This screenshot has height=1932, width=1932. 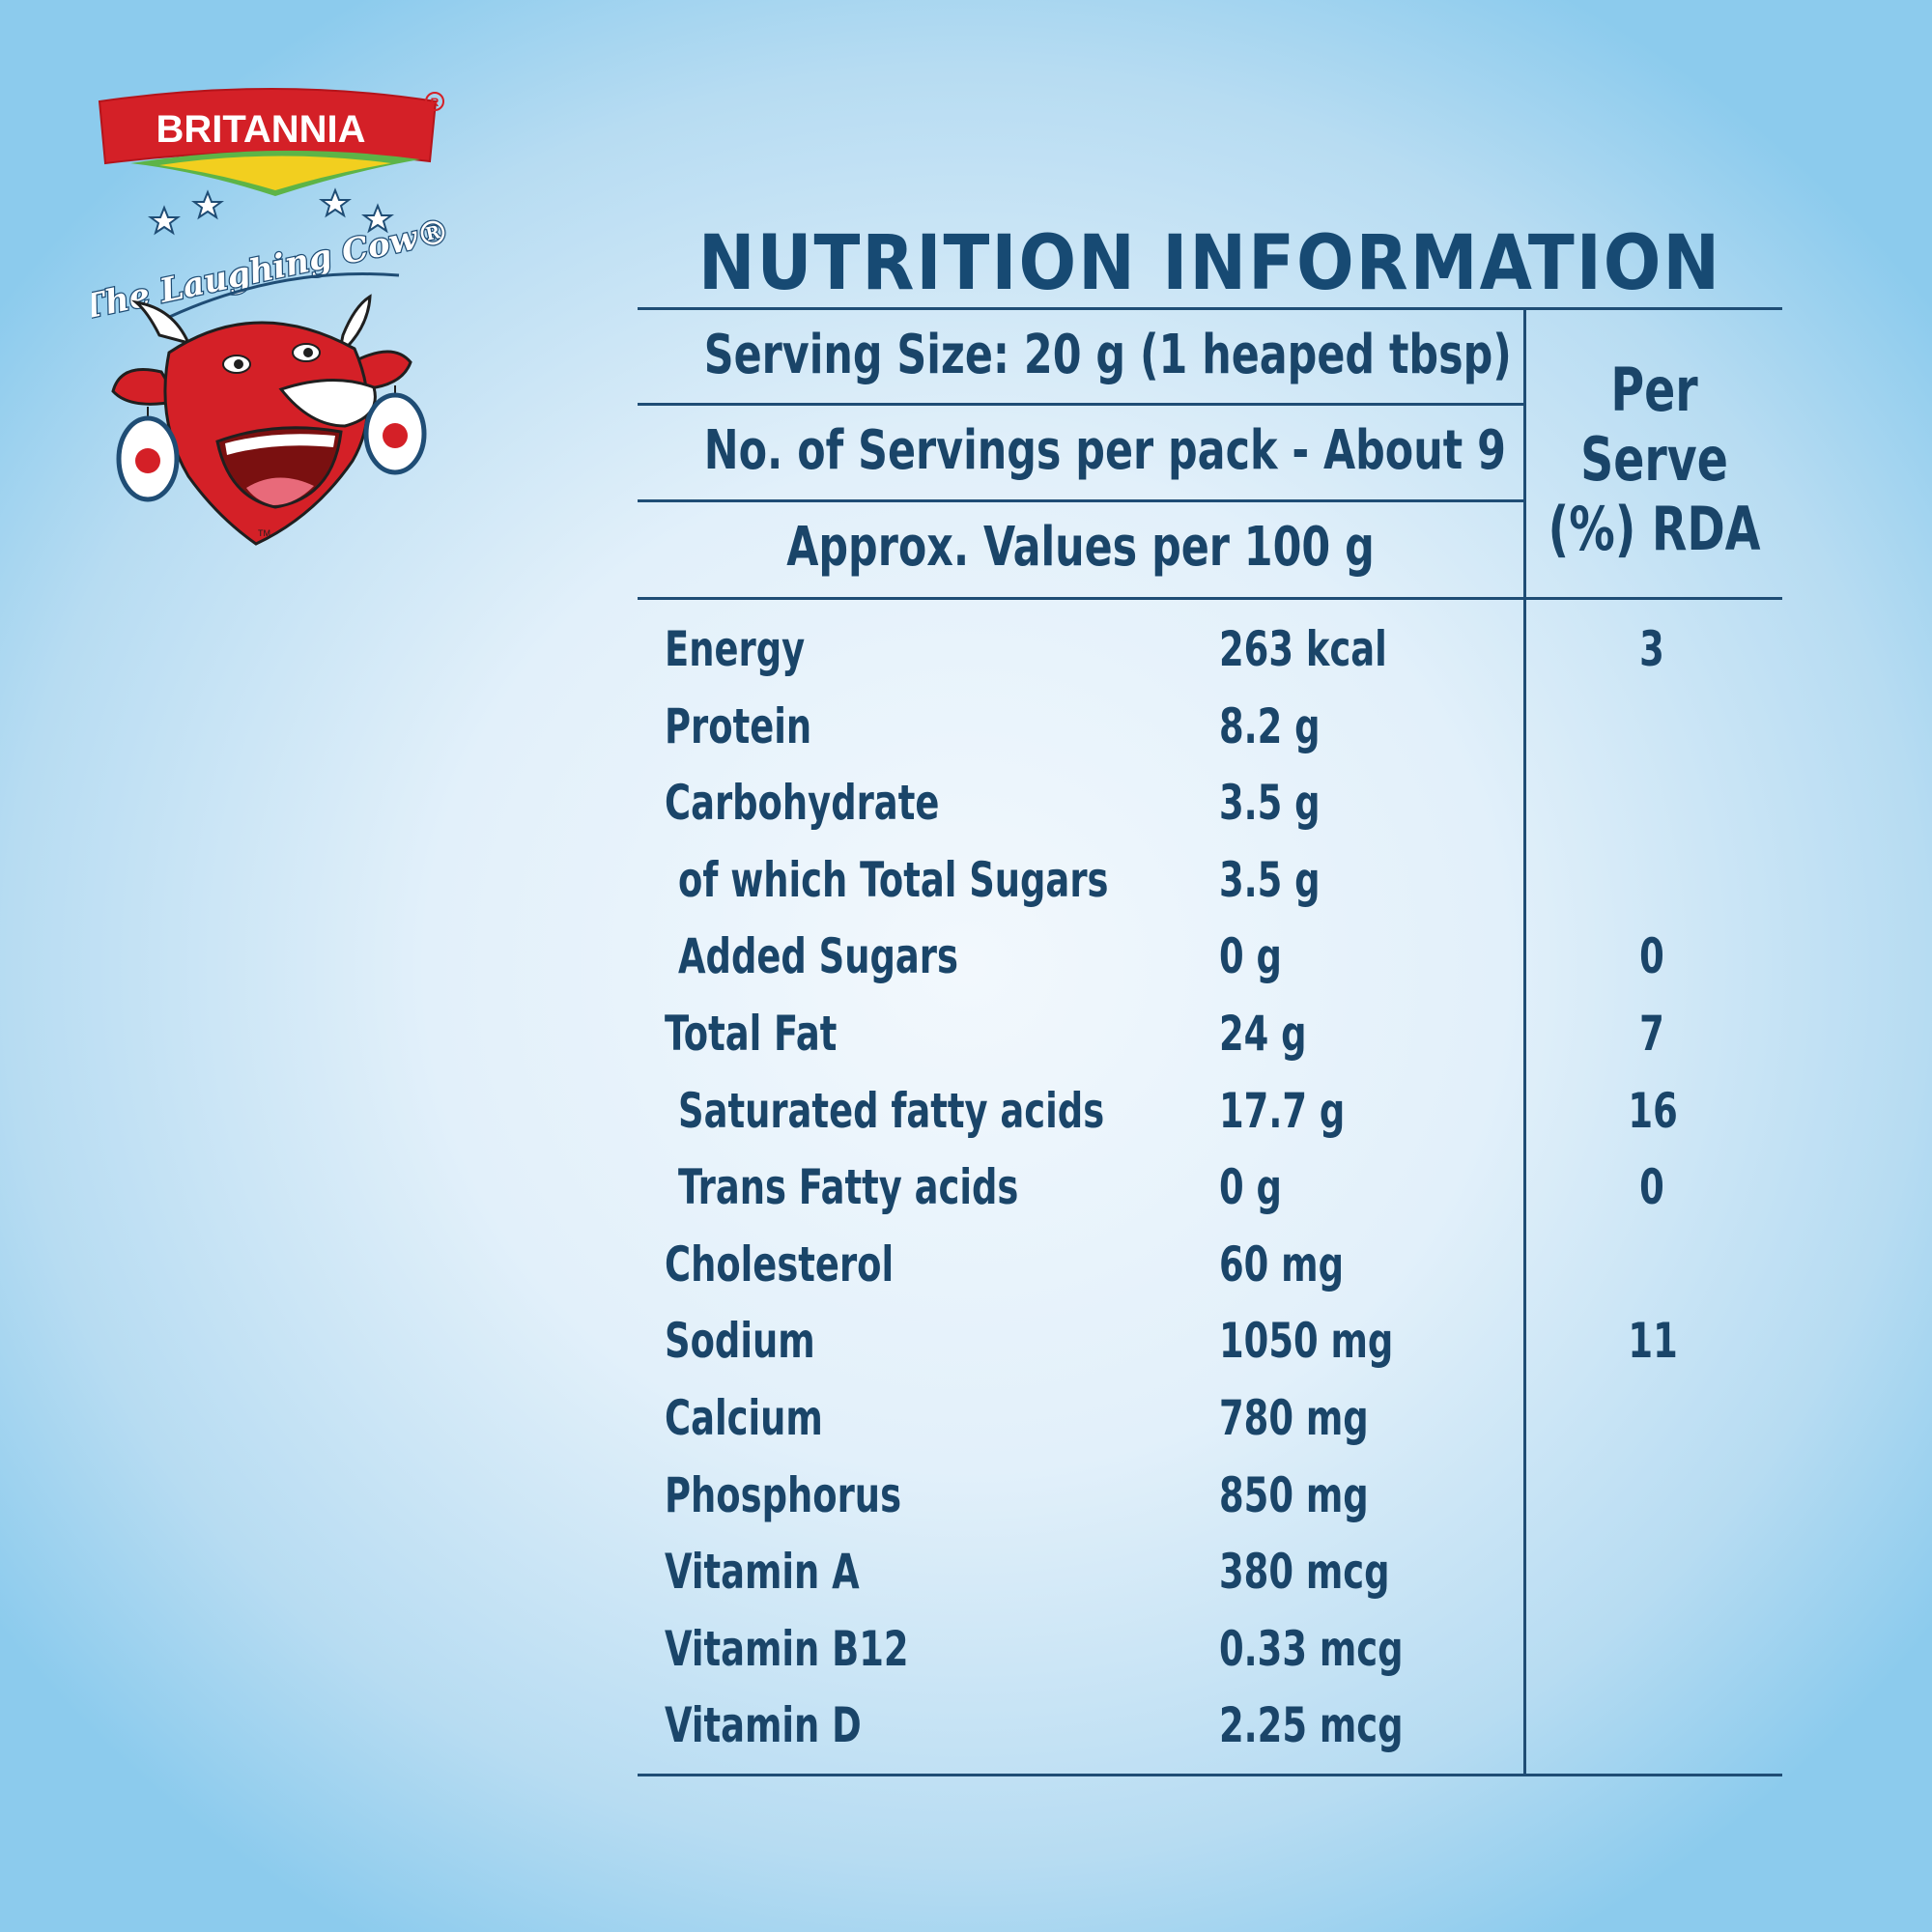 What do you see at coordinates (280, 491) in the screenshot?
I see `cow-tongue` at bounding box center [280, 491].